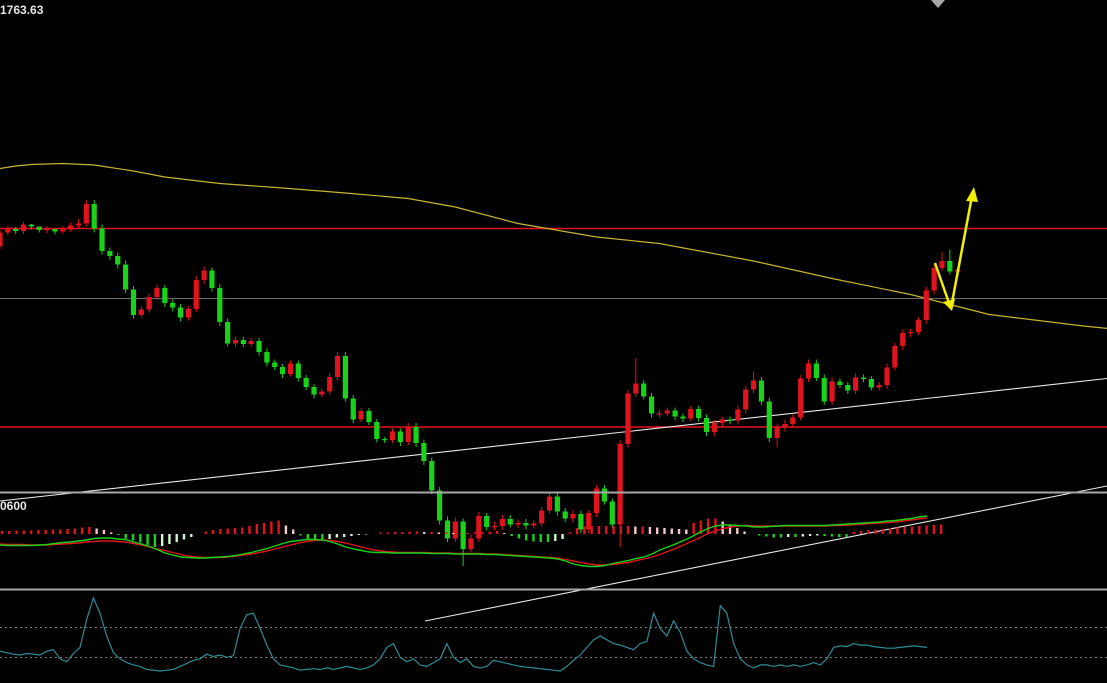 This screenshot has width=1107, height=683. What do you see at coordinates (464, 634) in the screenshot?
I see `osc-line` at bounding box center [464, 634].